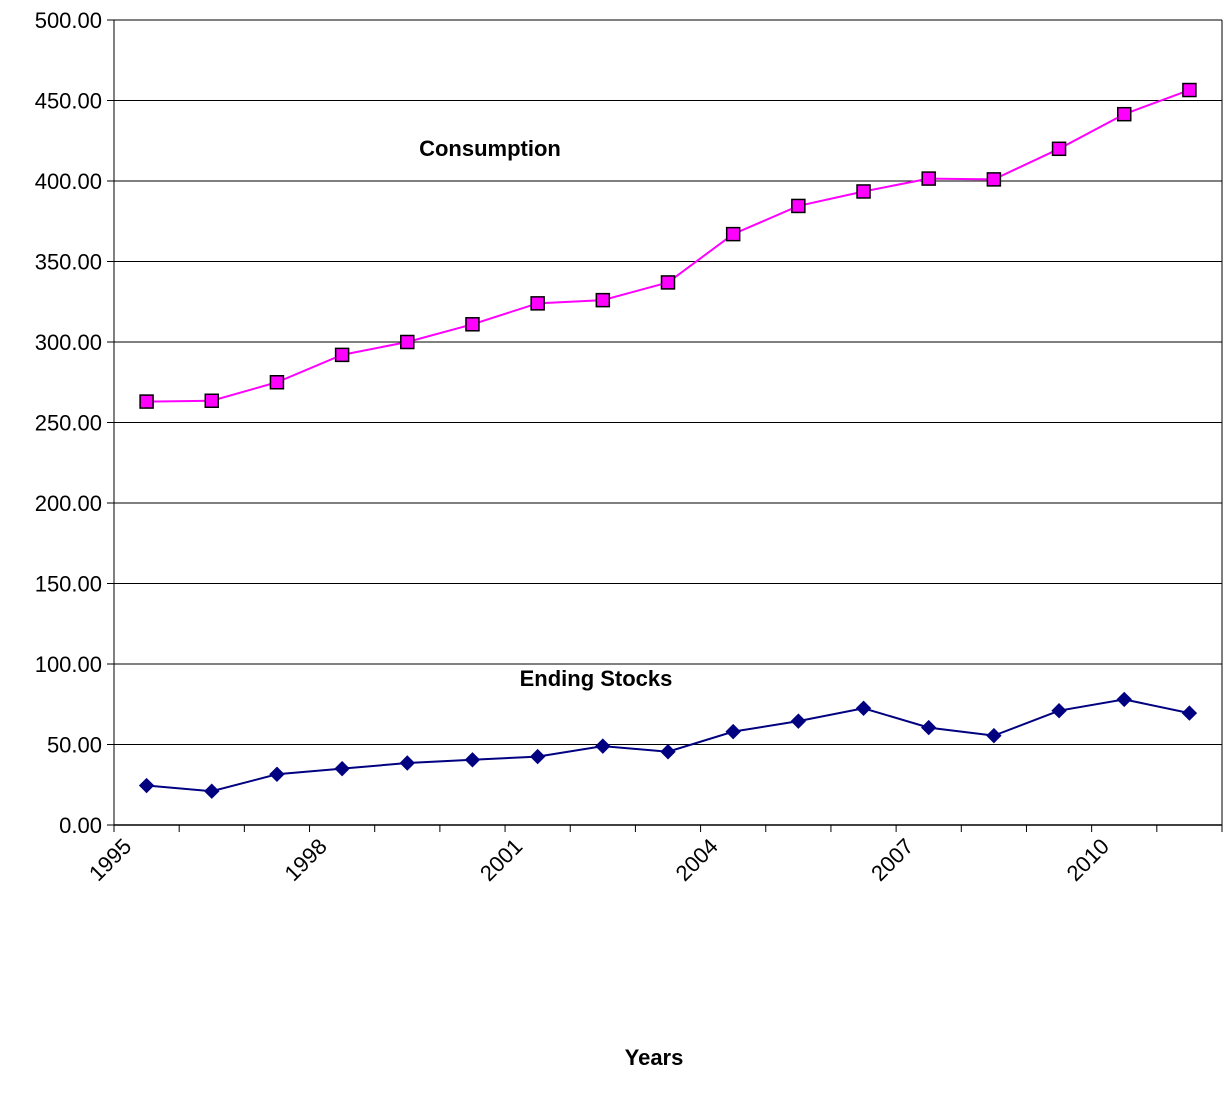 This screenshot has width=1229, height=1116. Describe the element at coordinates (80, 825) in the screenshot. I see `y-tick-label: 0.00` at that location.